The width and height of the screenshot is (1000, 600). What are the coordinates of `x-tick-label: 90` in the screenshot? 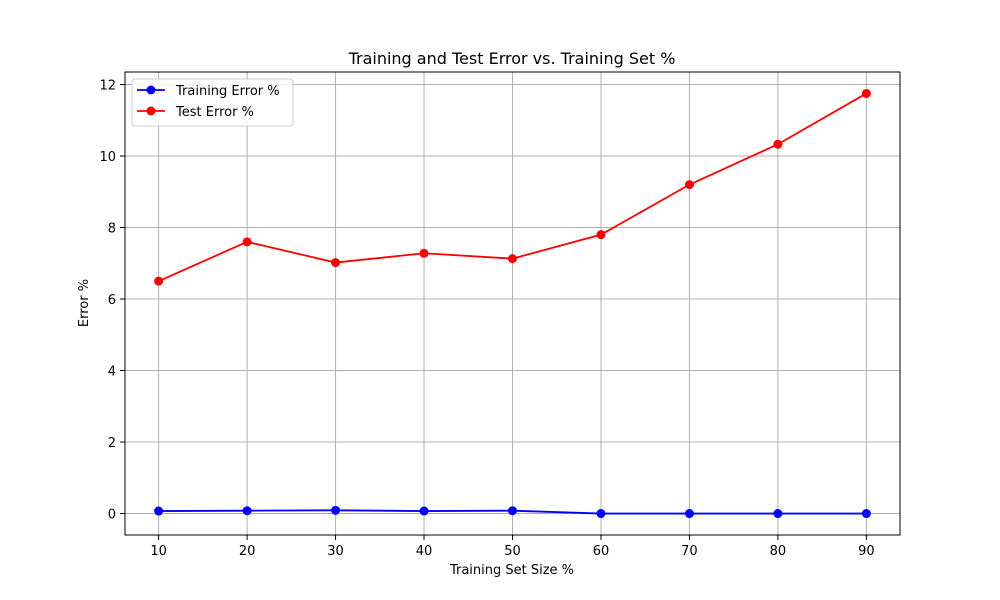 It's located at (866, 551).